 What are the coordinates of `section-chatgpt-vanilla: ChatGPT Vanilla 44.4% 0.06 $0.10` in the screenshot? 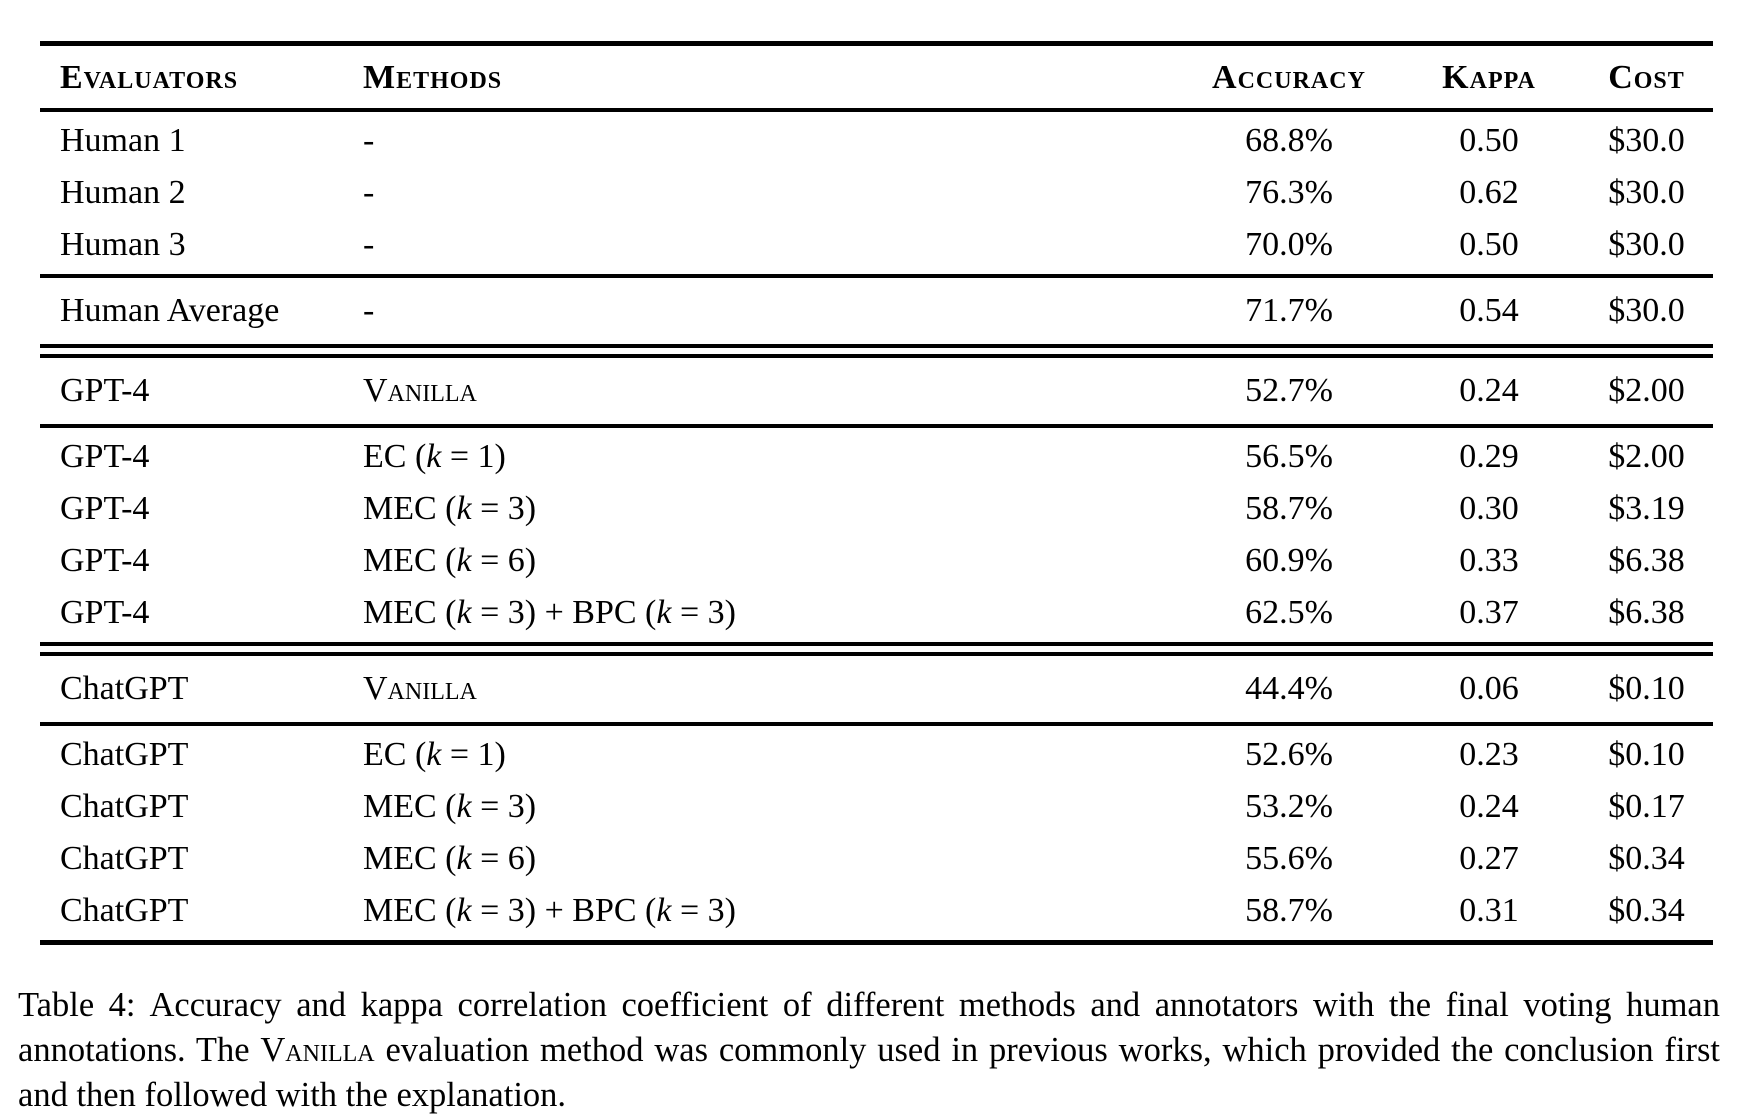 It's located at (876, 689).